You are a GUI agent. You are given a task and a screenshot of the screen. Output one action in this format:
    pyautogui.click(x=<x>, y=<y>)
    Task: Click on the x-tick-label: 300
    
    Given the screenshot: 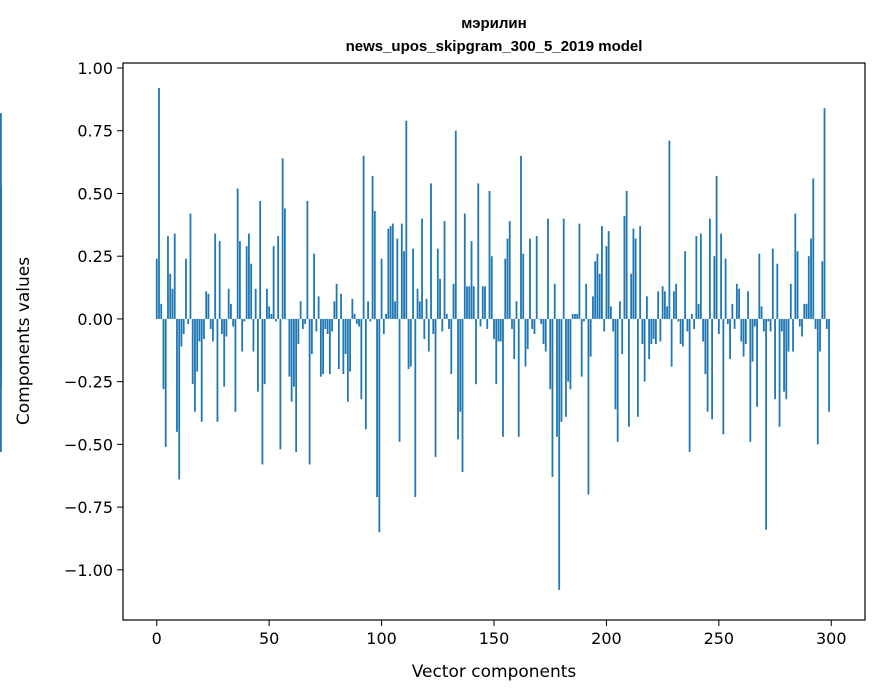 What is the action you would take?
    pyautogui.click(x=831, y=638)
    